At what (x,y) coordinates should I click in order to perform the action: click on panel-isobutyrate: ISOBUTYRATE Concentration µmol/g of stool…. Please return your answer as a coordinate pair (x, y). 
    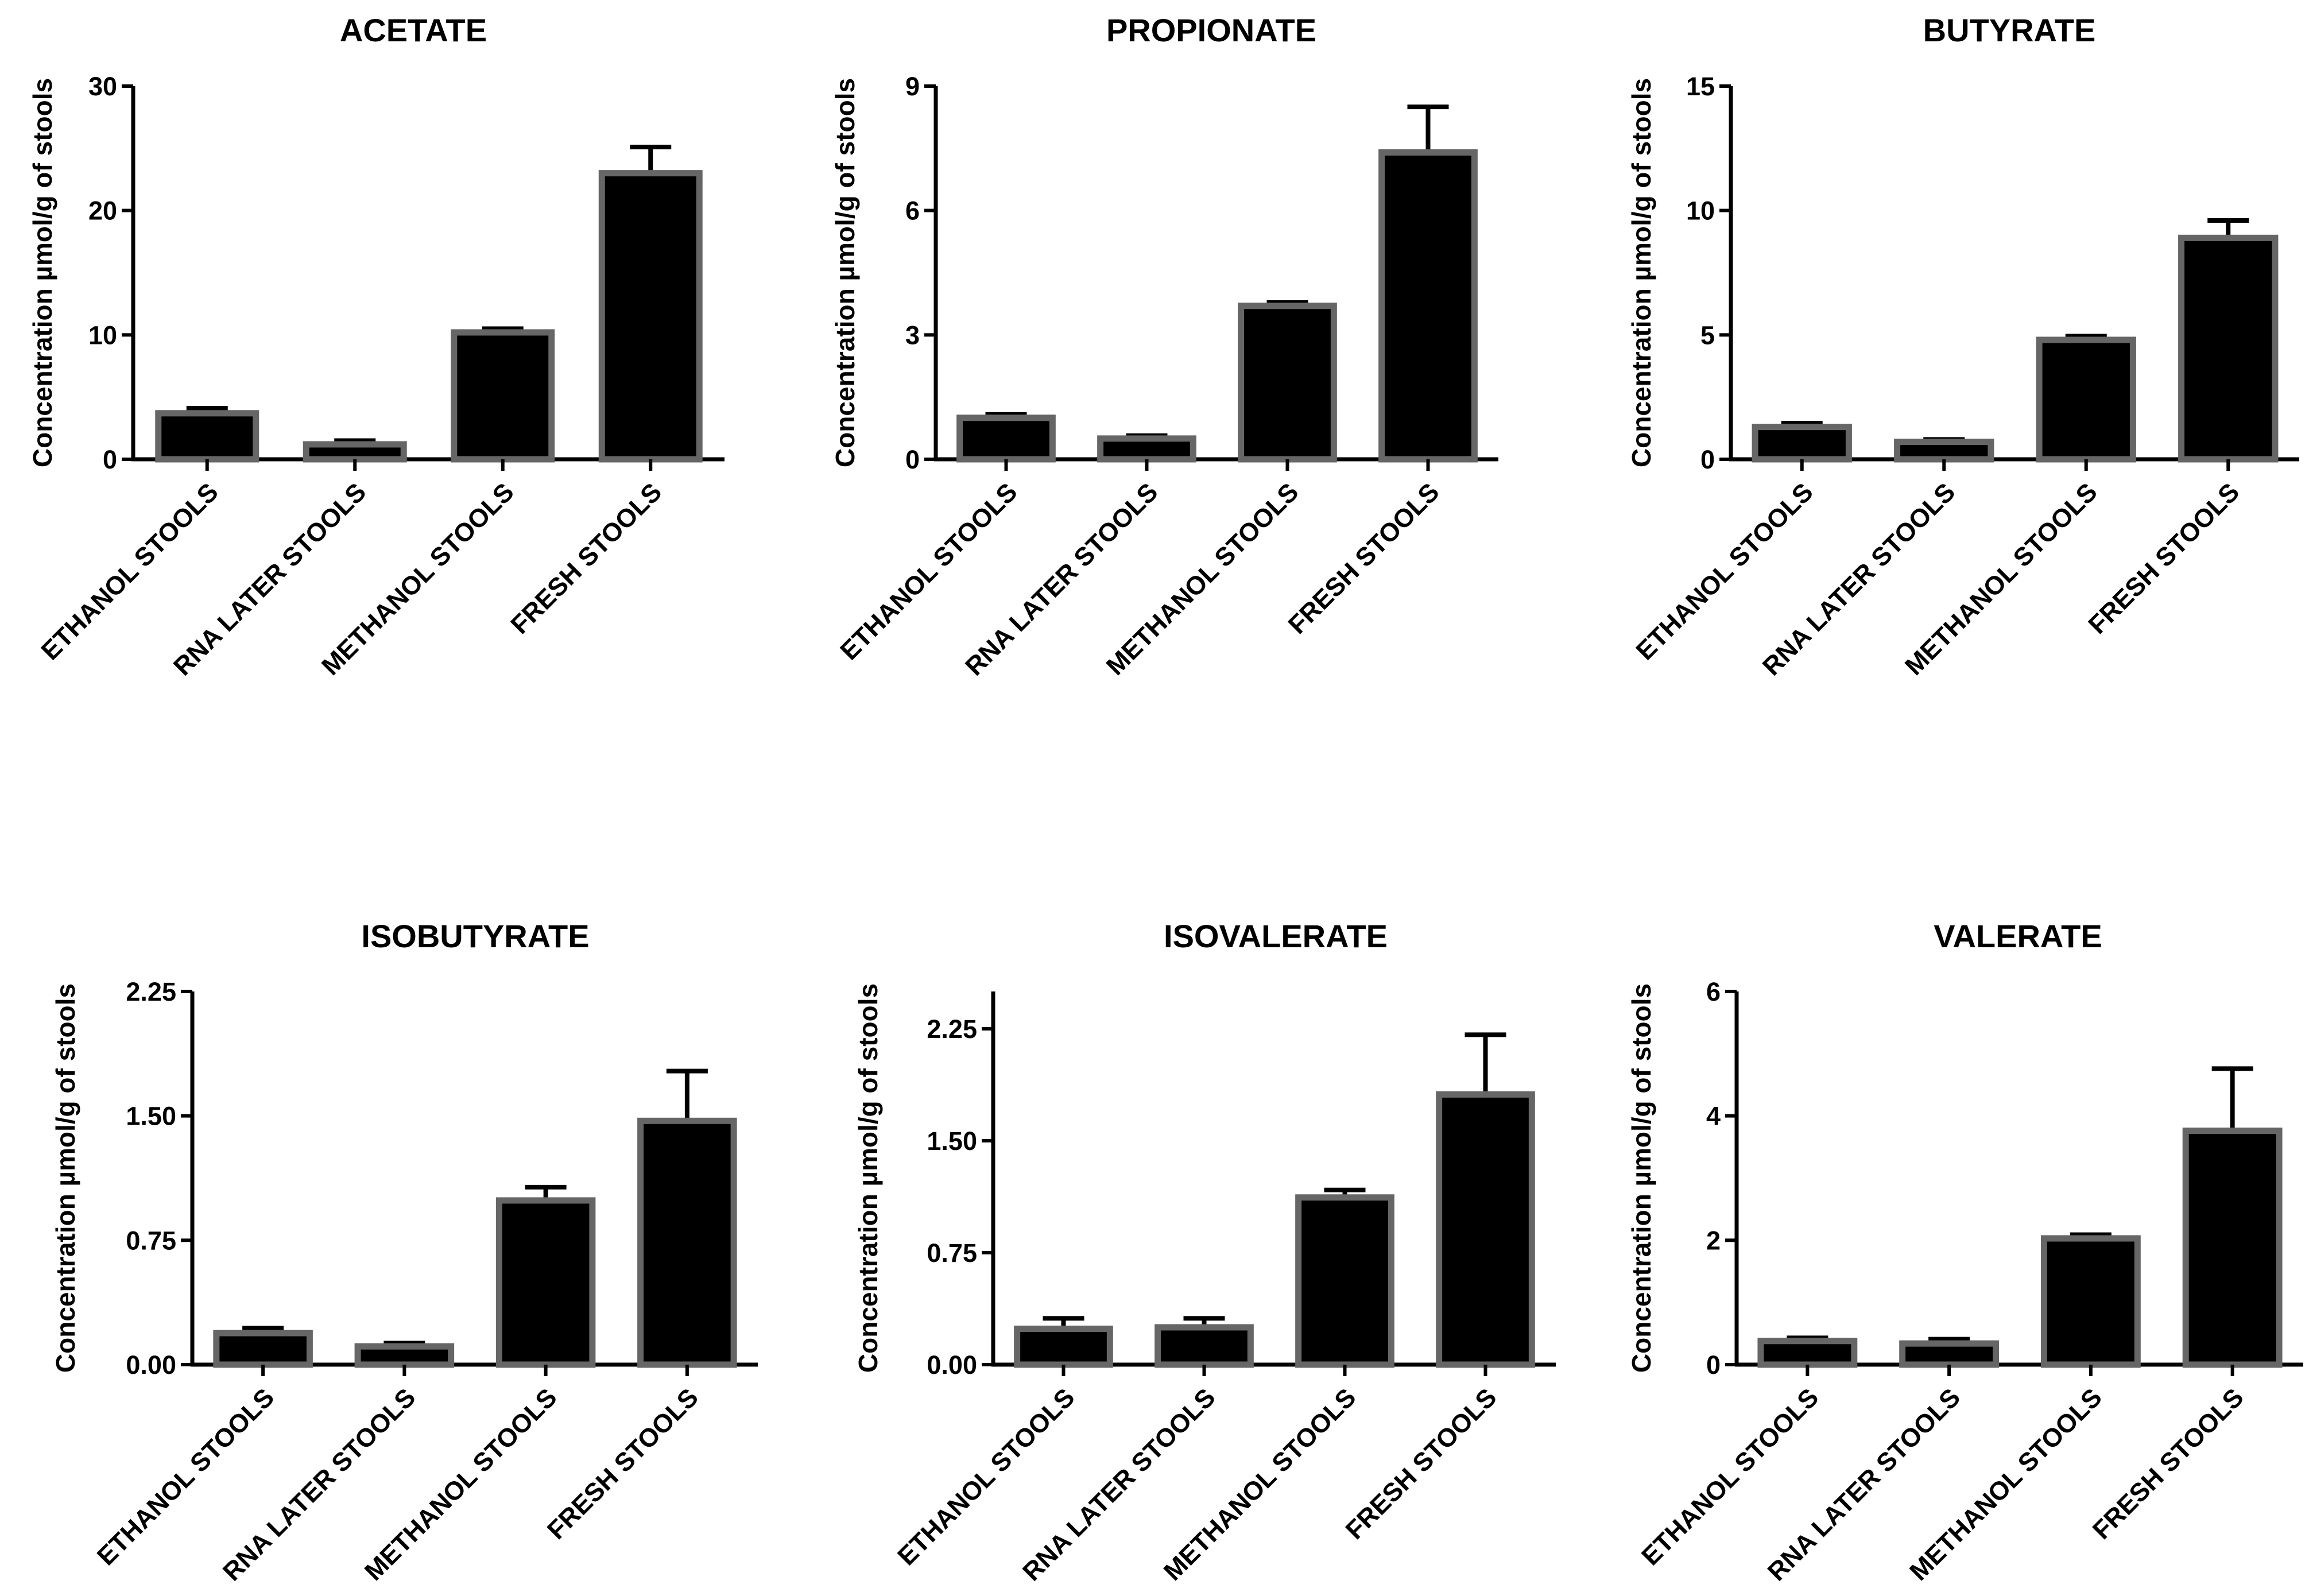
    Looking at the image, I should click on (404, 1252).